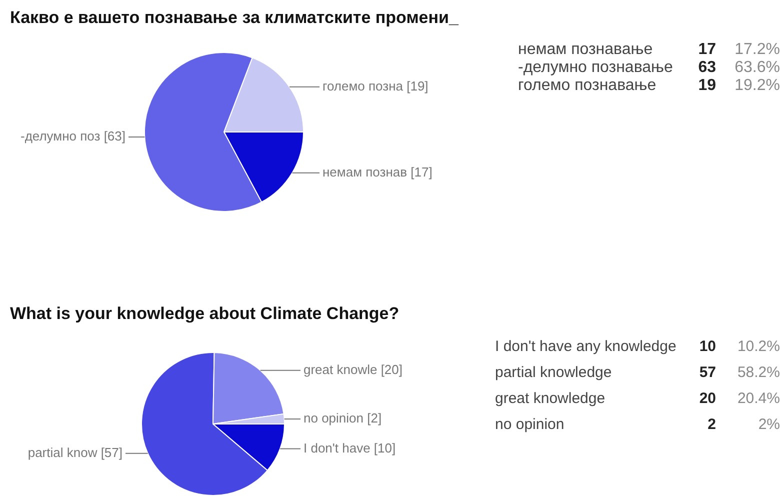 The image size is (784, 498). Describe the element at coordinates (758, 399) in the screenshot. I see `text: 20.4%` at that location.